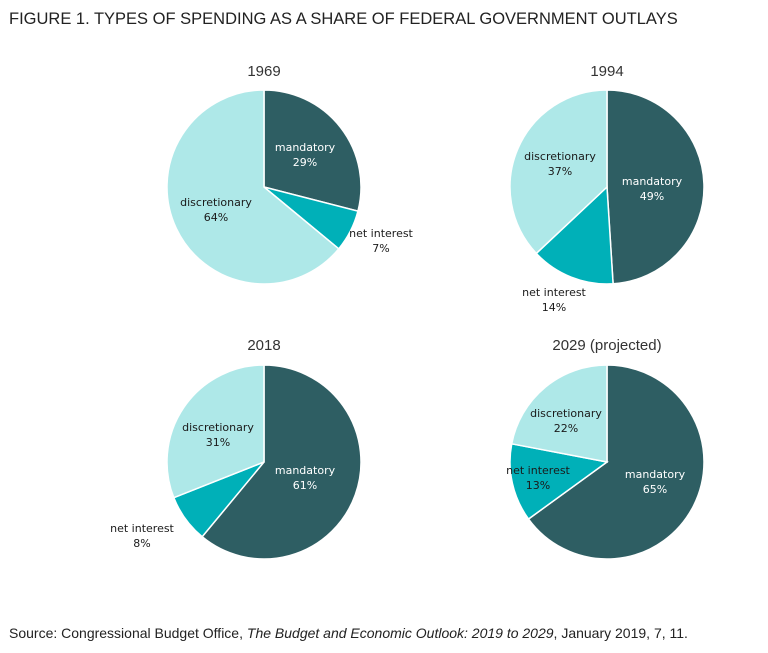 This screenshot has height=653, width=768. I want to click on slice-value-label: 49%, so click(652, 196).